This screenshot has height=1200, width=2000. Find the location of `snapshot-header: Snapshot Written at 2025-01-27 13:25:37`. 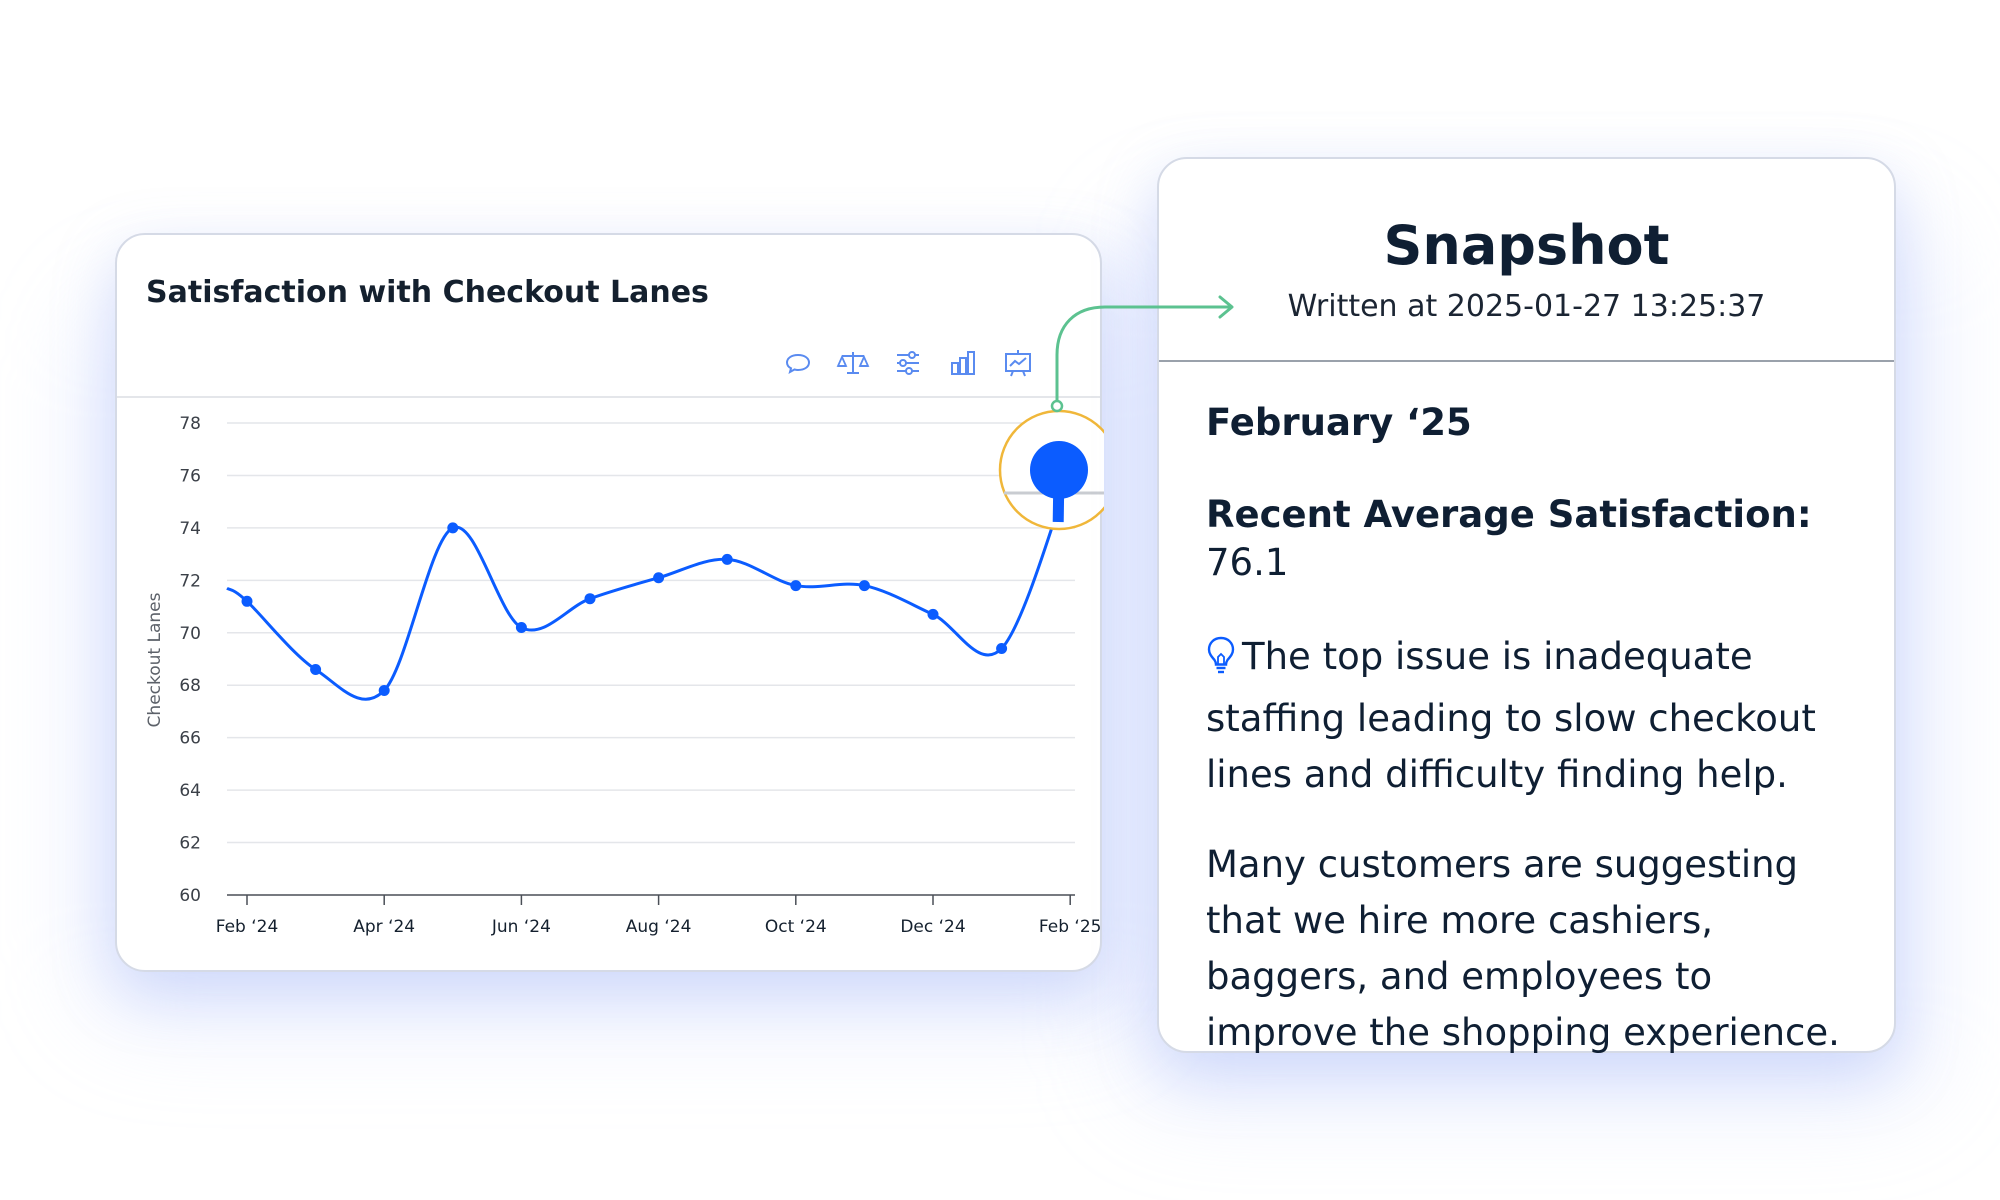

snapshot-header: Snapshot Written at 2025-01-27 13:25:37 is located at coordinates (1526, 260).